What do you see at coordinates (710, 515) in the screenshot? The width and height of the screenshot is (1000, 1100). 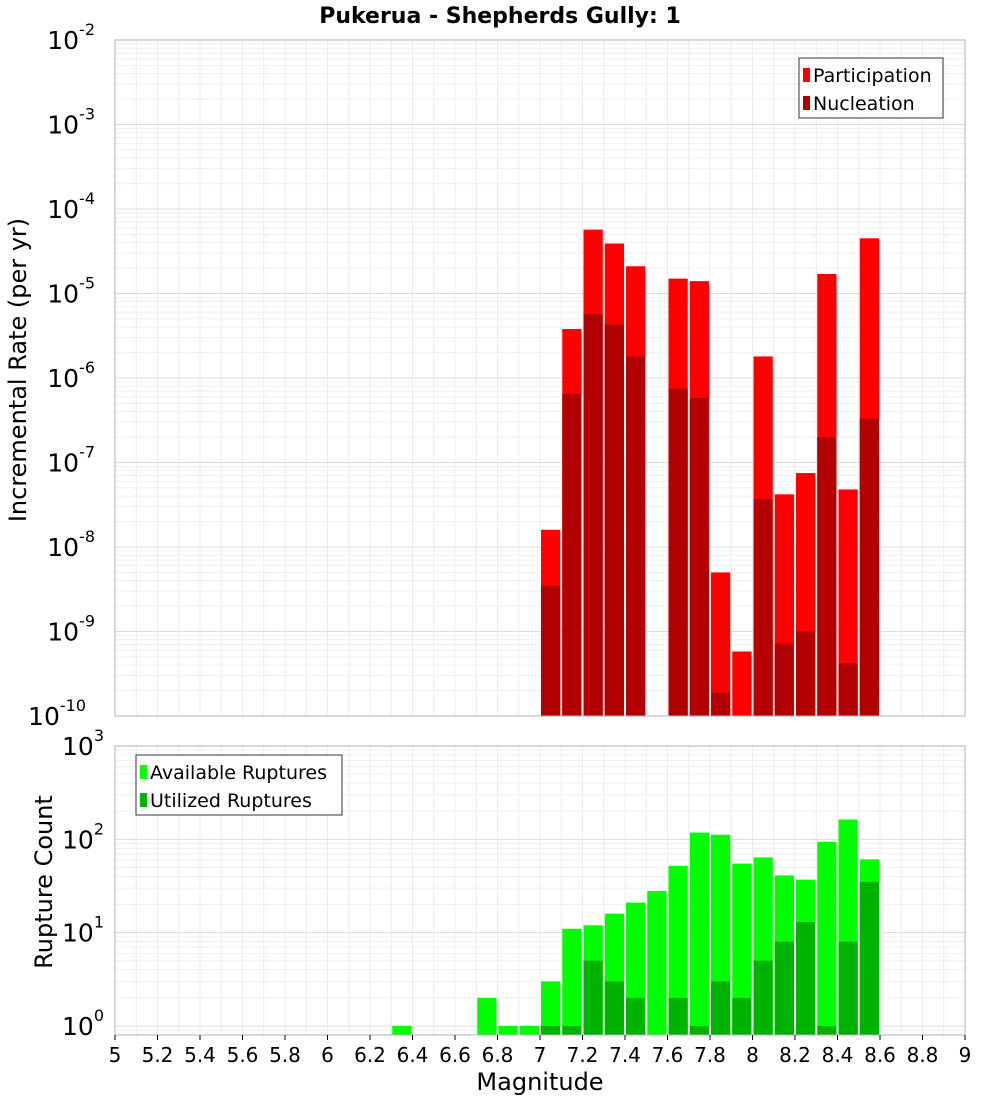 I see `series-nucleation` at bounding box center [710, 515].